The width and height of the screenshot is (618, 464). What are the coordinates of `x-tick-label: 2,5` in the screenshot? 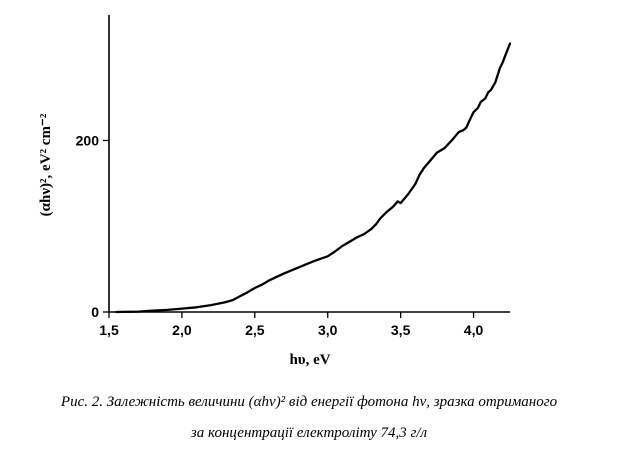 It's located at (255, 330).